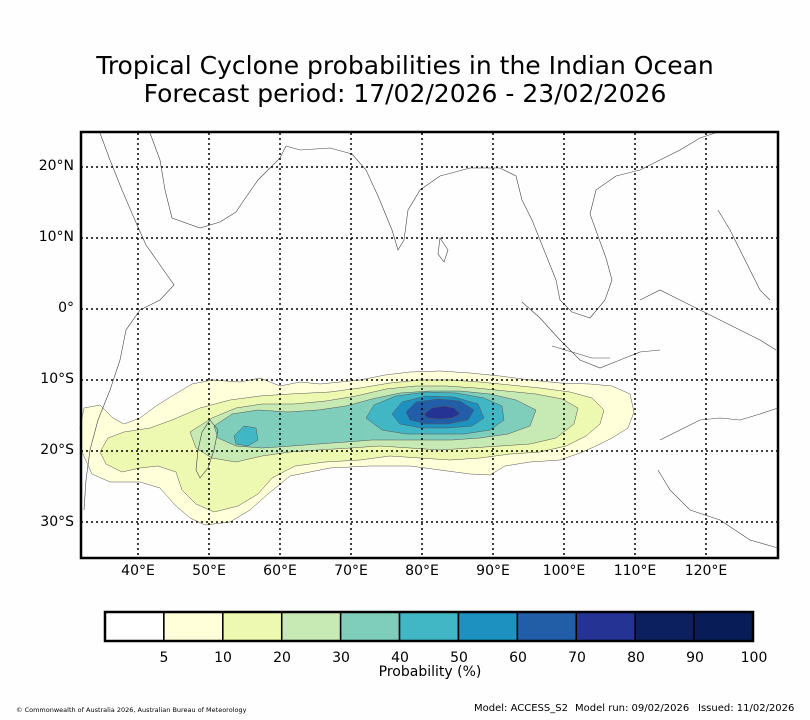 This screenshot has height=720, width=810. Describe the element at coordinates (223, 658) in the screenshot. I see `colorbar-tick-10: 10` at that location.